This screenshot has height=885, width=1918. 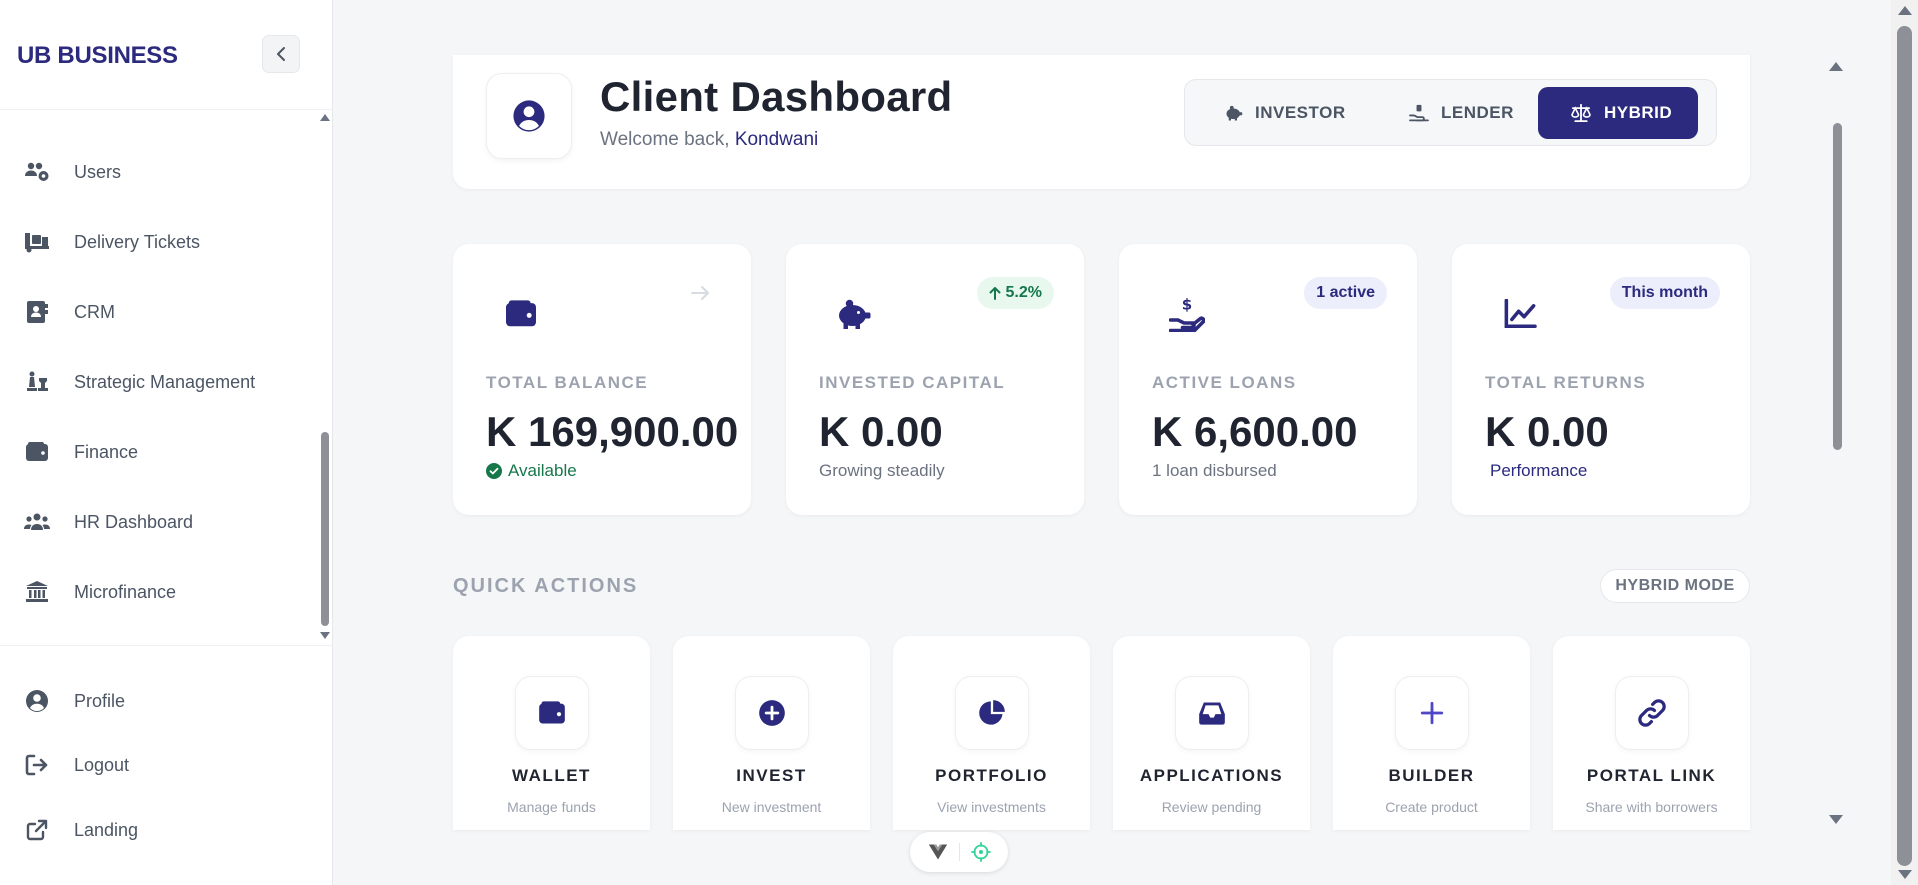 What do you see at coordinates (1224, 382) in the screenshot?
I see `stat-label: ACTIVE LOANS` at bounding box center [1224, 382].